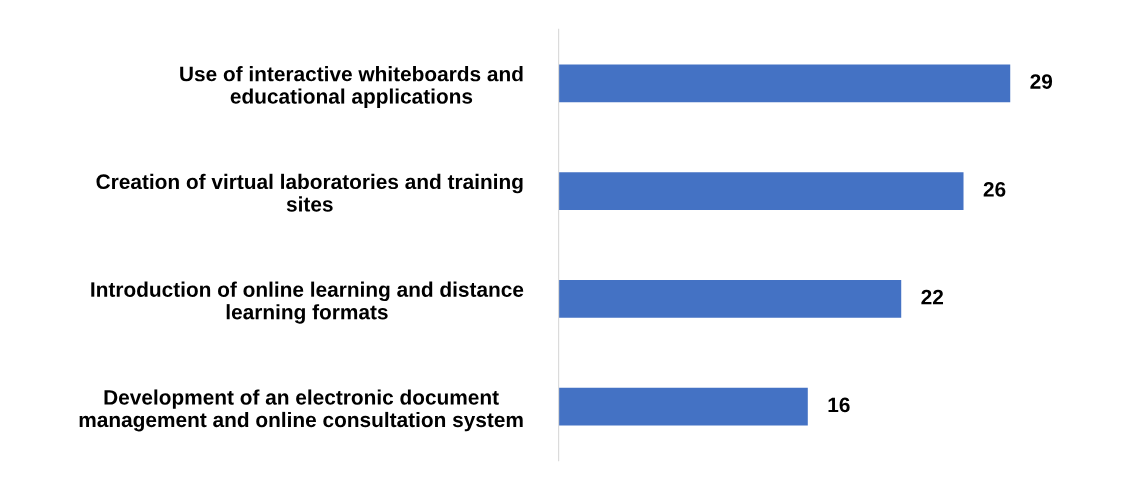 This screenshot has height=490, width=1124. What do you see at coordinates (1041, 81) in the screenshot?
I see `data-label: 29` at bounding box center [1041, 81].